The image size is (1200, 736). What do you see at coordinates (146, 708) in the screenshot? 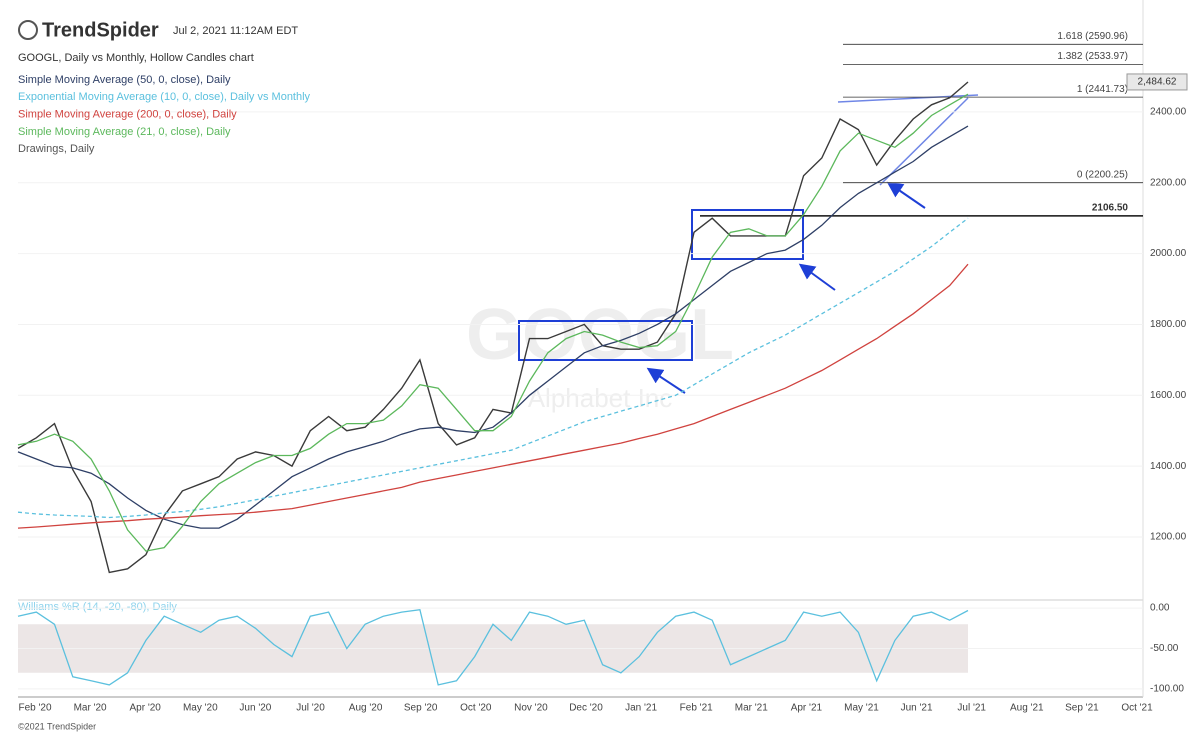
I see `x-tick-label: Apr '20` at bounding box center [146, 708].